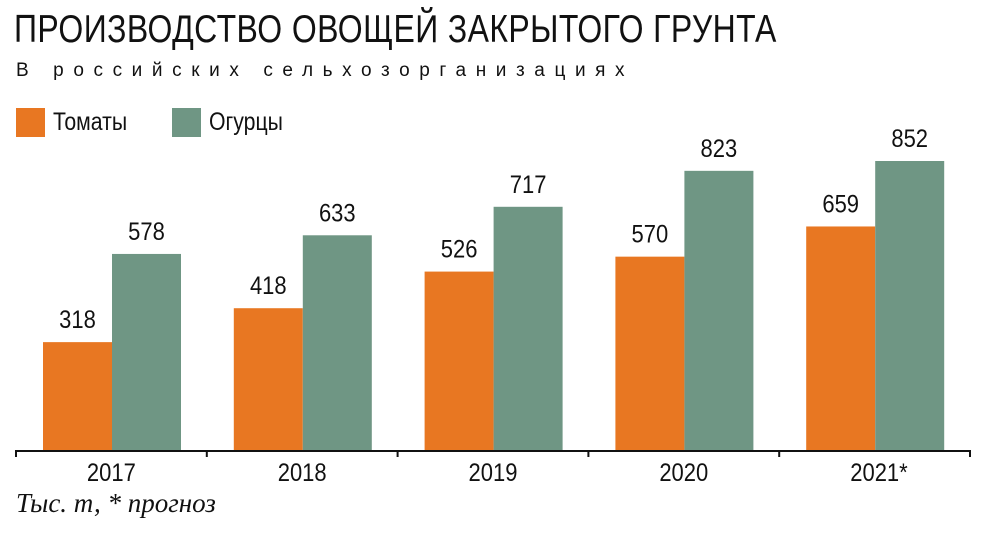 This screenshot has width=990, height=537. I want to click on chart-note: Тыс. т, * прогноз, so click(116, 503).